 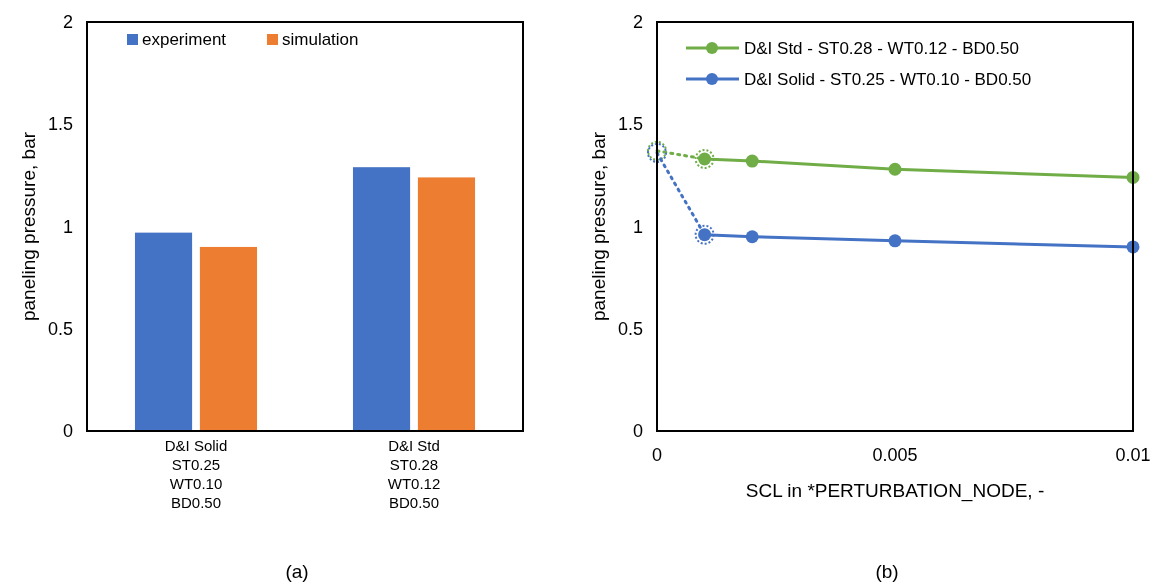 I want to click on x-tick-label: D&I Std ST0.28 WT0.12 BD0.50, so click(x=414, y=474).